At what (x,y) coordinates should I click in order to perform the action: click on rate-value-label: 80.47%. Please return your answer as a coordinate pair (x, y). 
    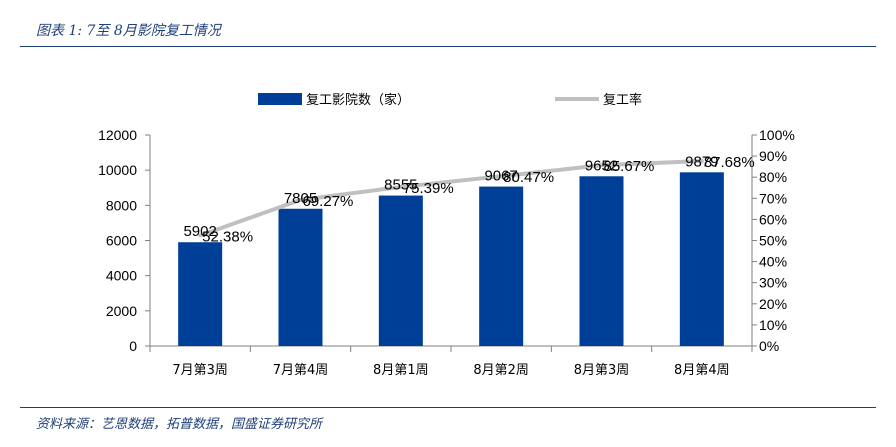
    Looking at the image, I should click on (528, 177).